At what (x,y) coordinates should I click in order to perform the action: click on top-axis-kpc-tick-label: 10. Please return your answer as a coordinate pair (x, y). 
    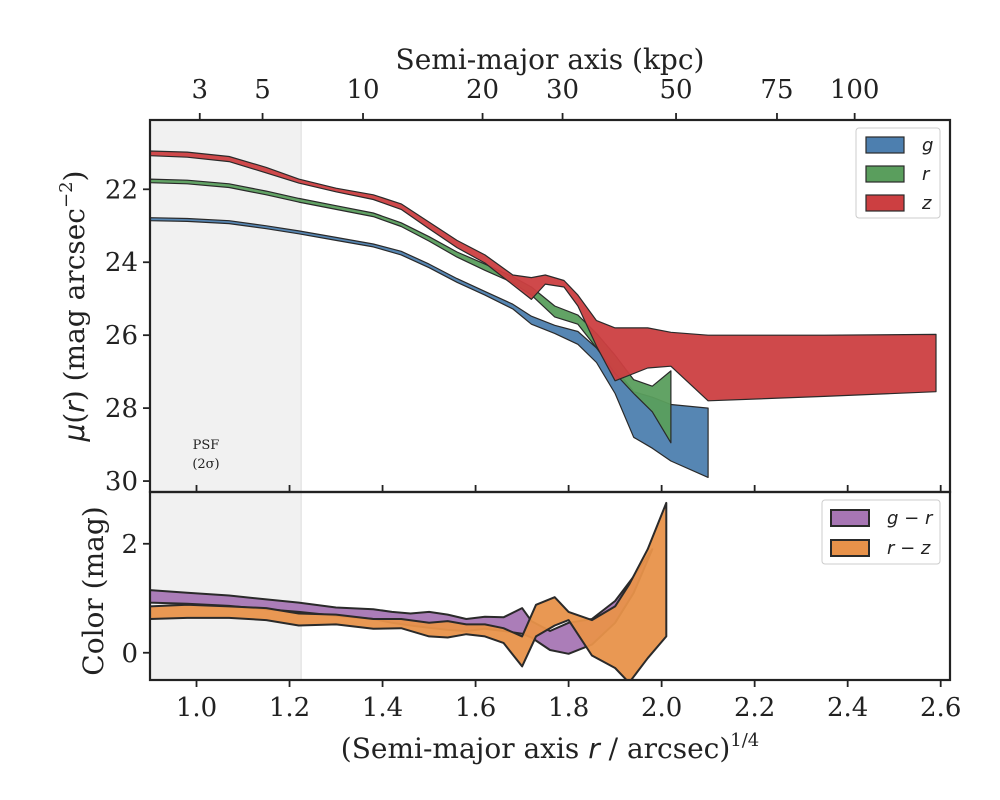
    Looking at the image, I should click on (362, 90).